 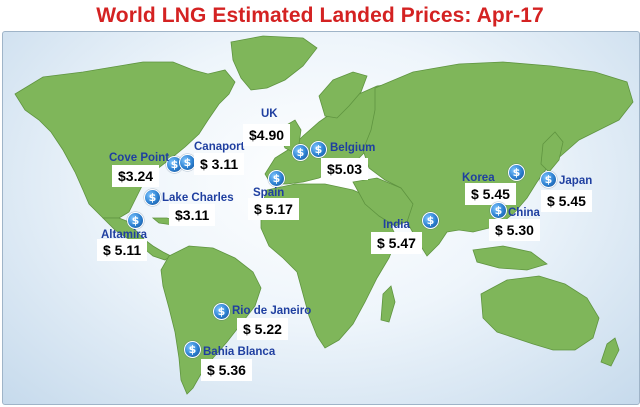 What do you see at coordinates (516, 172) in the screenshot?
I see `korea-dollar-pin-icon: $` at bounding box center [516, 172].